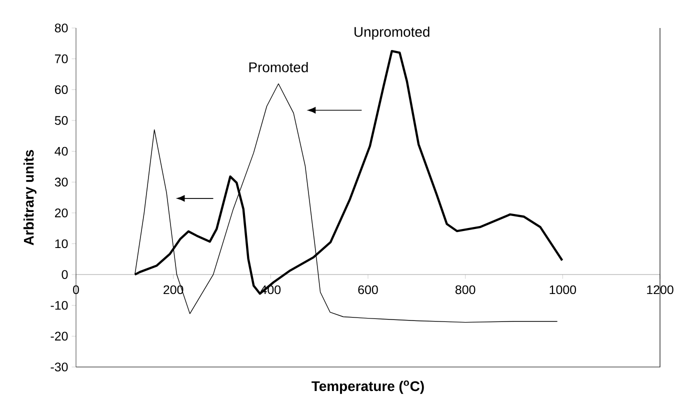 The image size is (678, 411). Describe the element at coordinates (59, 305) in the screenshot. I see `y-tick-label: -10` at that location.